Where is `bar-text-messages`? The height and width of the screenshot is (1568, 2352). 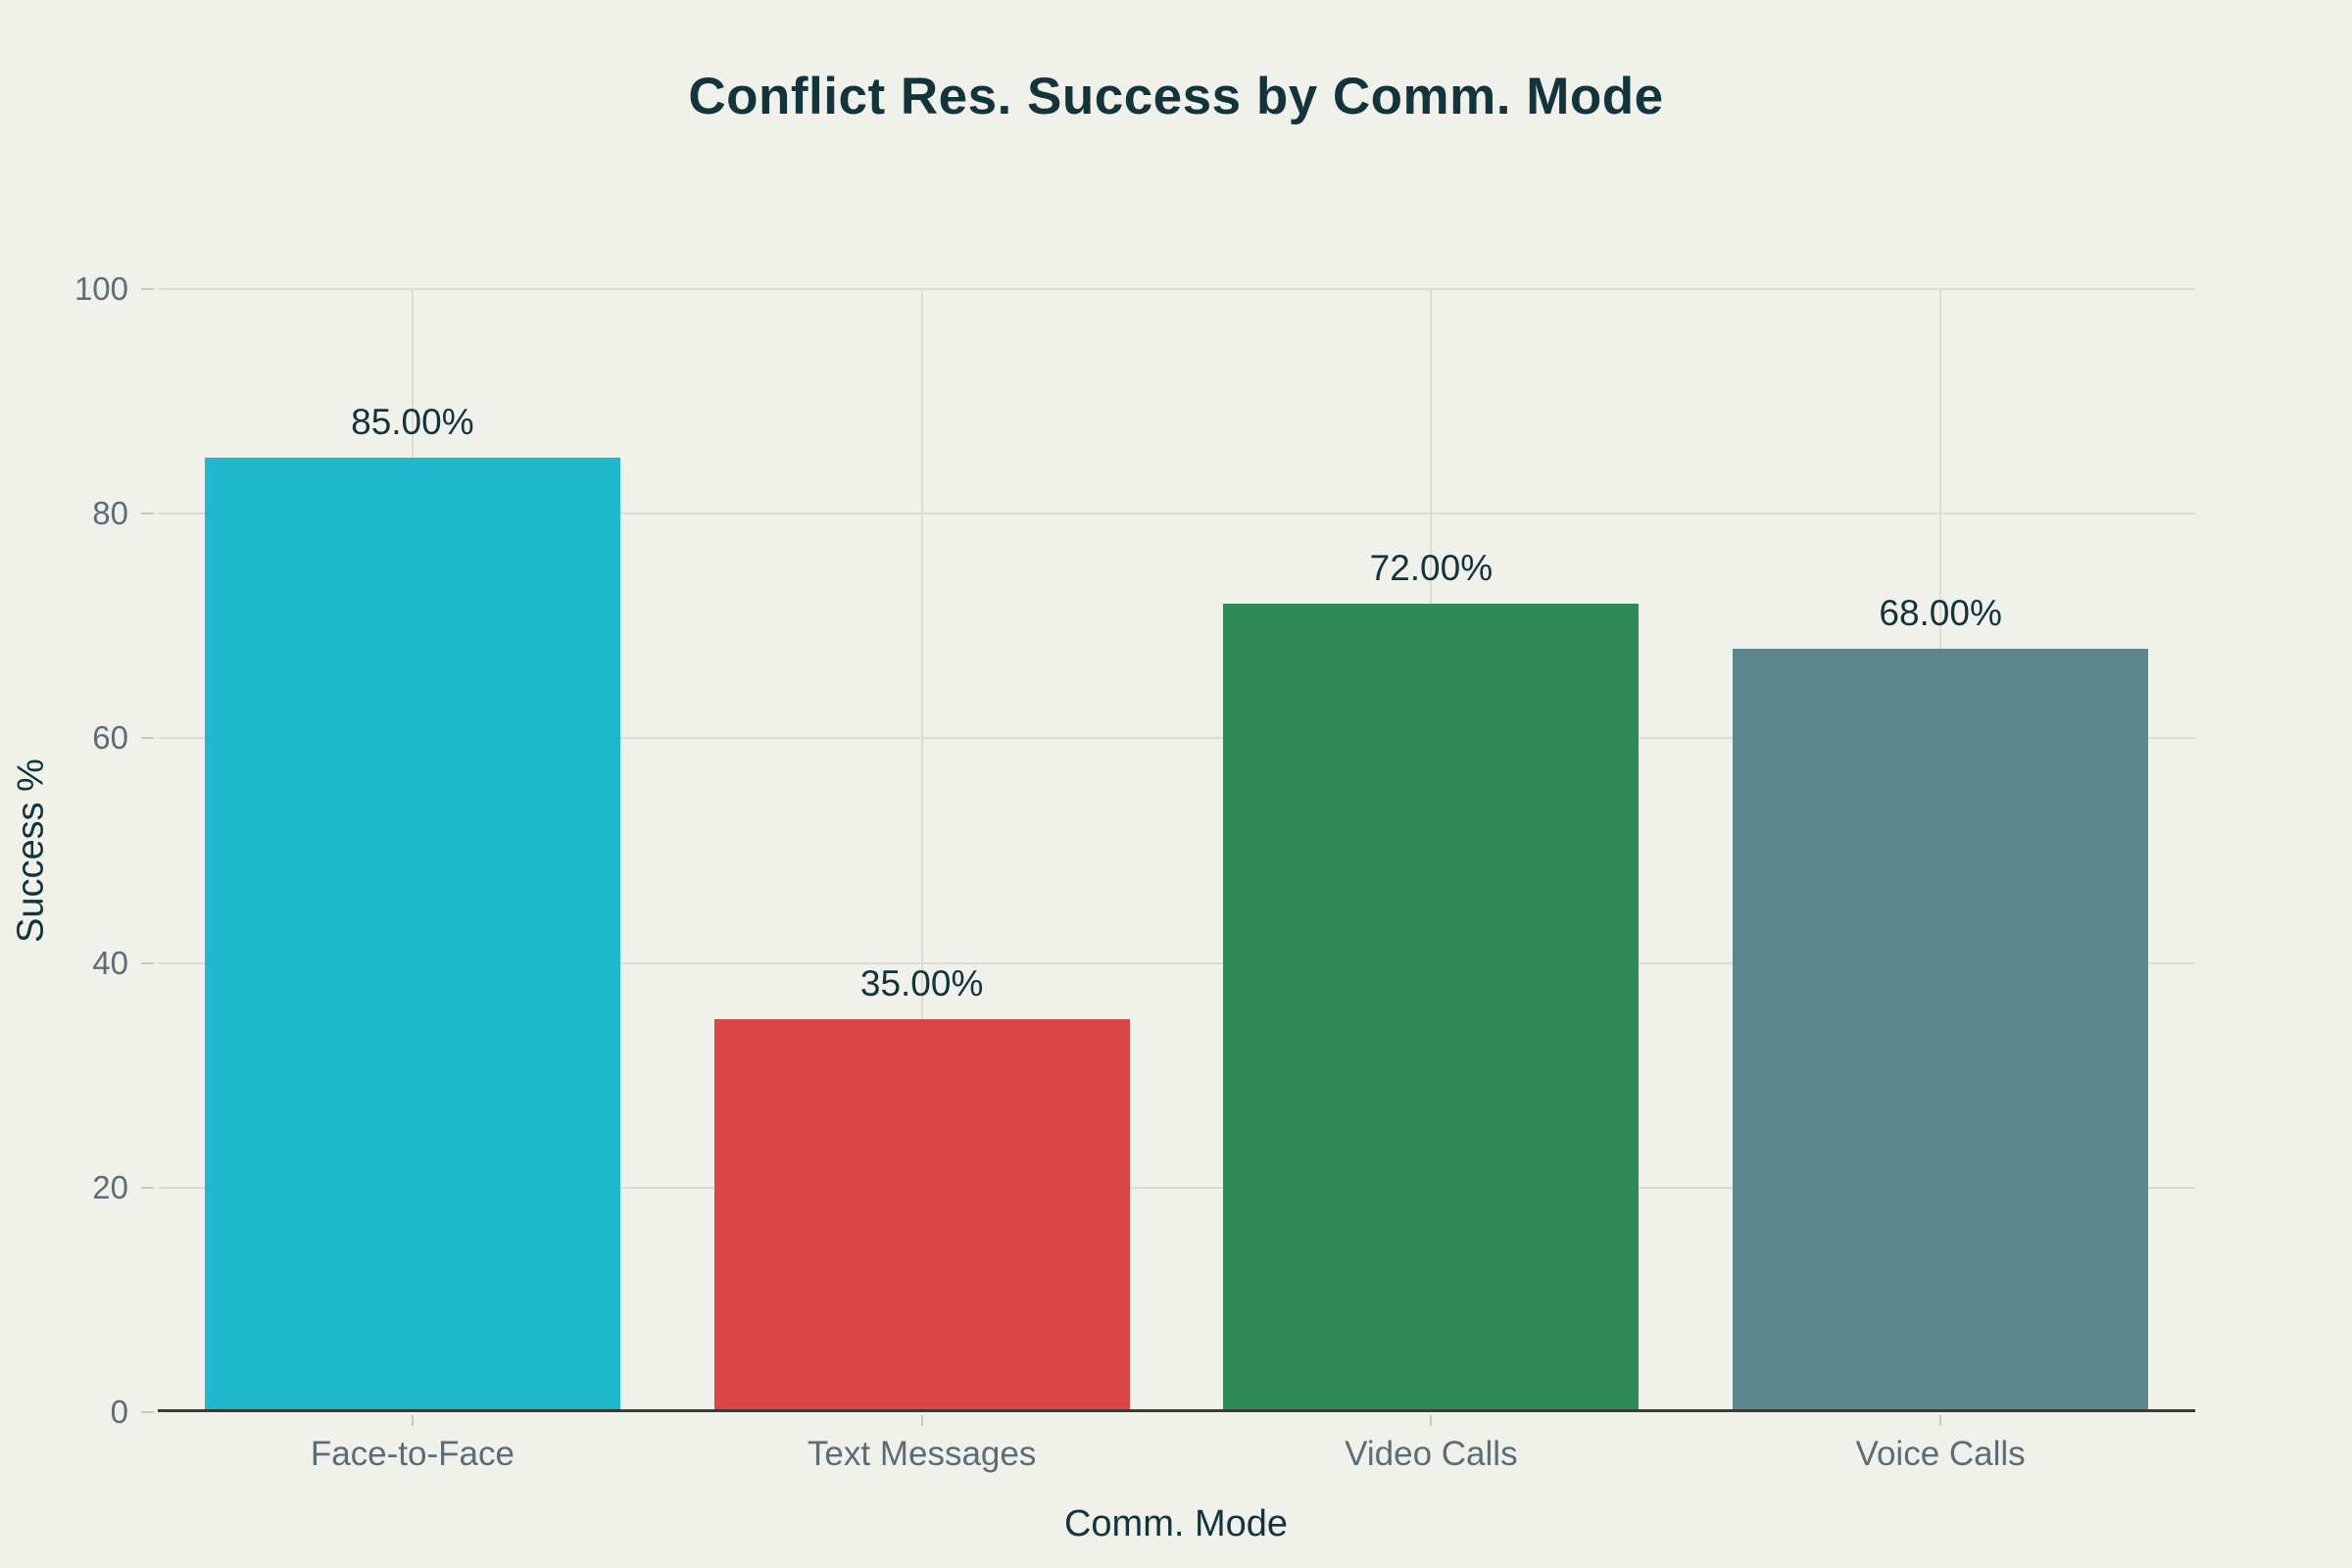 bar-text-messages is located at coordinates (921, 1215).